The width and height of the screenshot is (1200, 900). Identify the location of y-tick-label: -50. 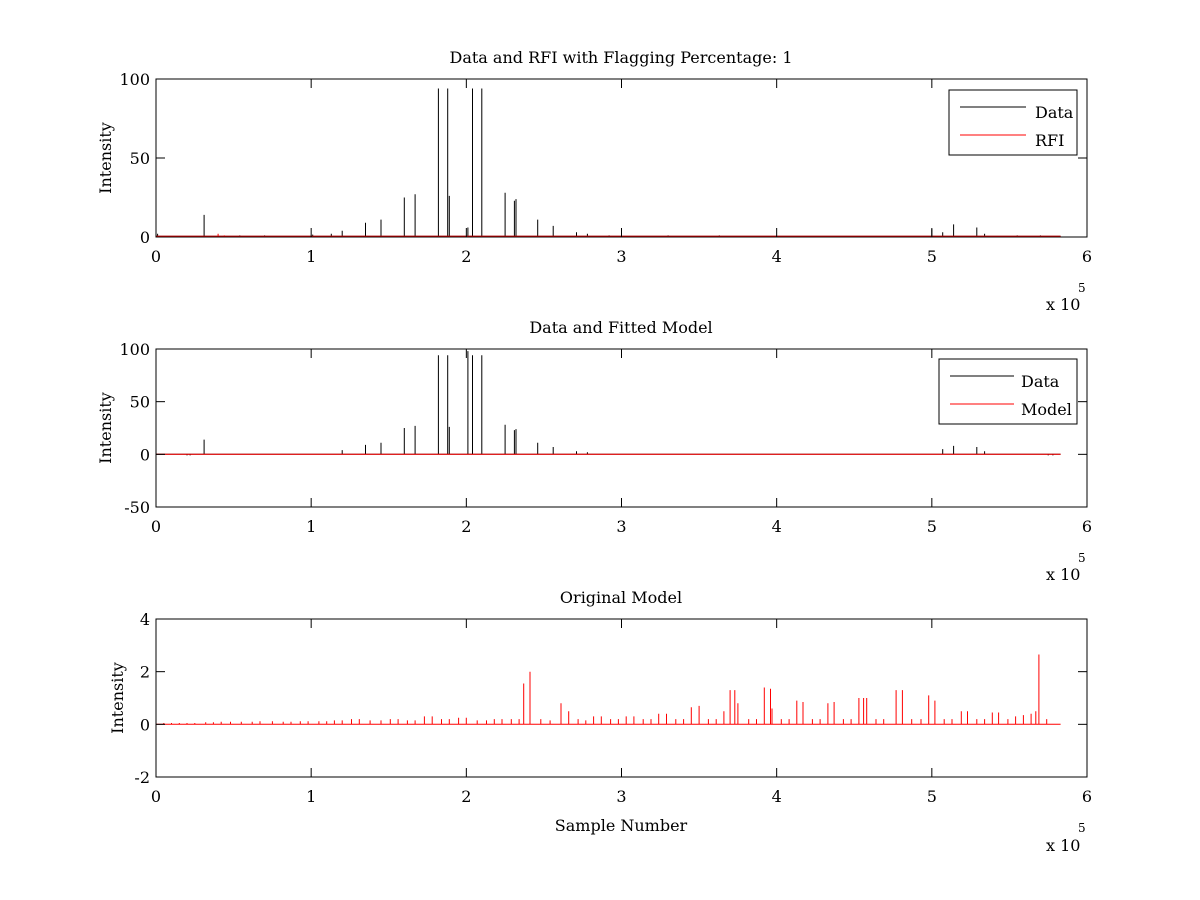
(137, 507).